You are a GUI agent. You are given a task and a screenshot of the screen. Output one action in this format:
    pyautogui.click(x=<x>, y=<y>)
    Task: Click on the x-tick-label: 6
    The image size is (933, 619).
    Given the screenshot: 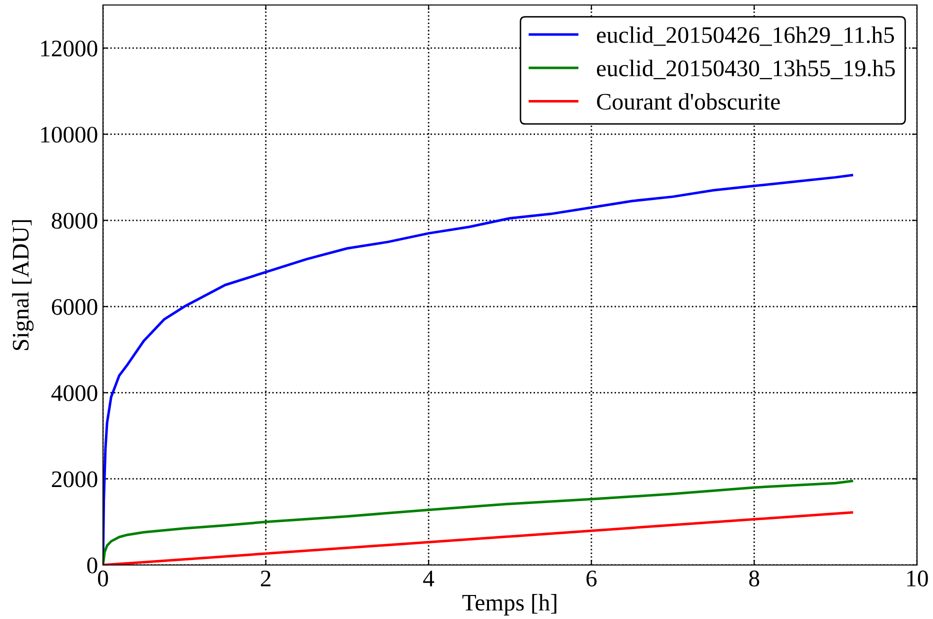 What is the action you would take?
    pyautogui.click(x=591, y=578)
    